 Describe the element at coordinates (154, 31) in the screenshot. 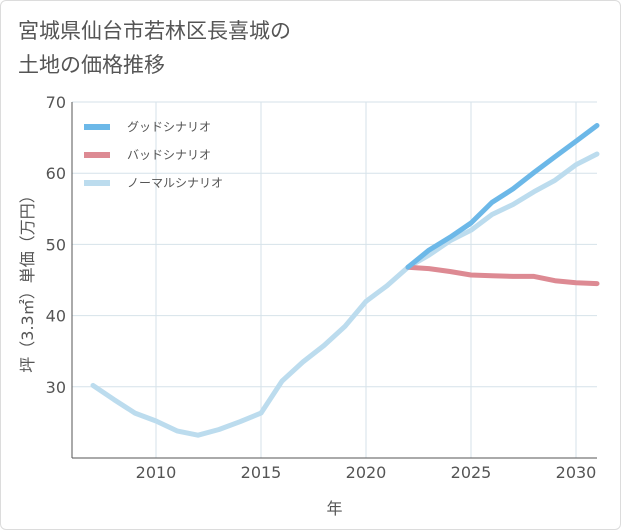

I see `chart-title-line-1: 宮城県仙台市若林区長喜城の` at that location.